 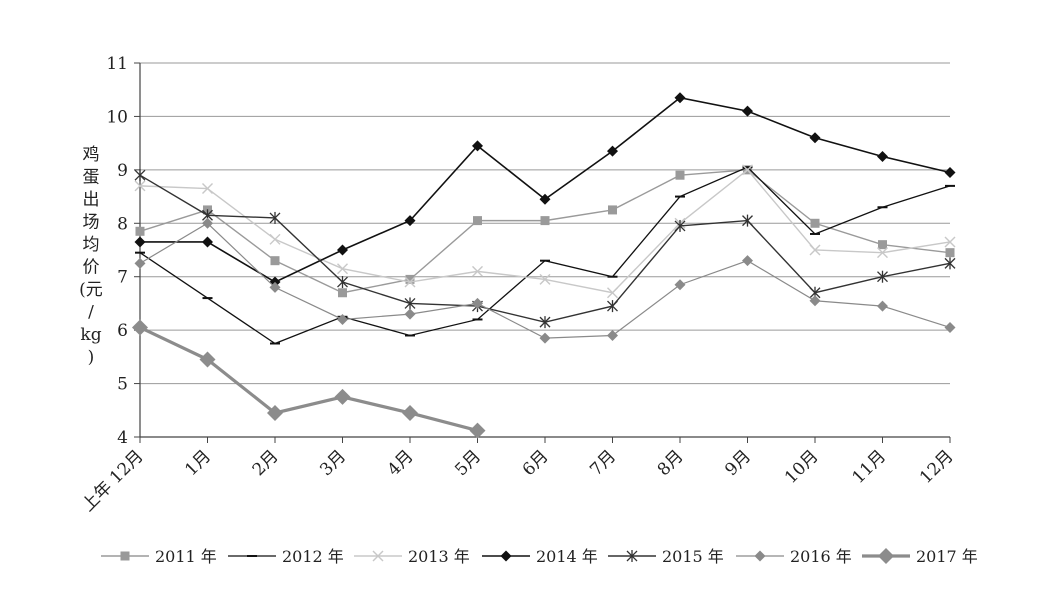 I want to click on legend-entry-0: 2011 年, so click(x=159, y=556).